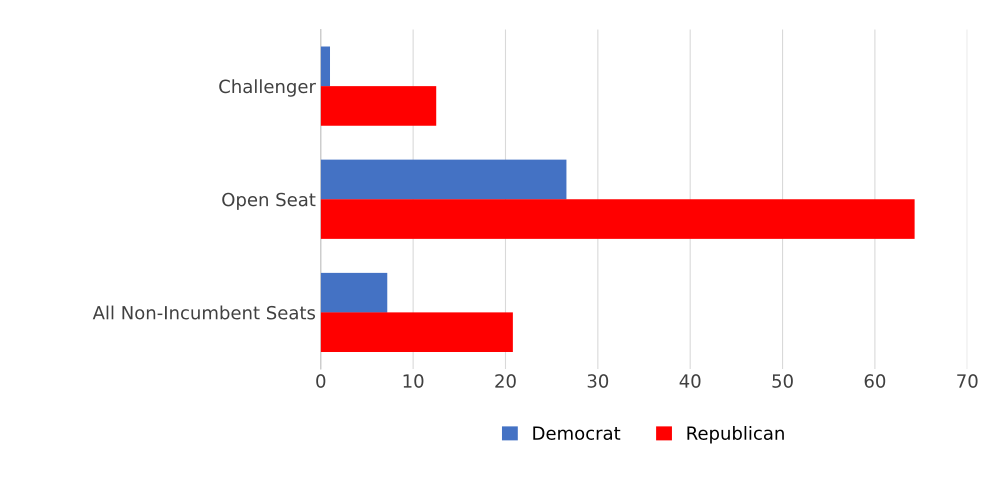 Image resolution: width=987 pixels, height=492 pixels. Describe the element at coordinates (505, 381) in the screenshot. I see `x-tick-label: 20` at that location.